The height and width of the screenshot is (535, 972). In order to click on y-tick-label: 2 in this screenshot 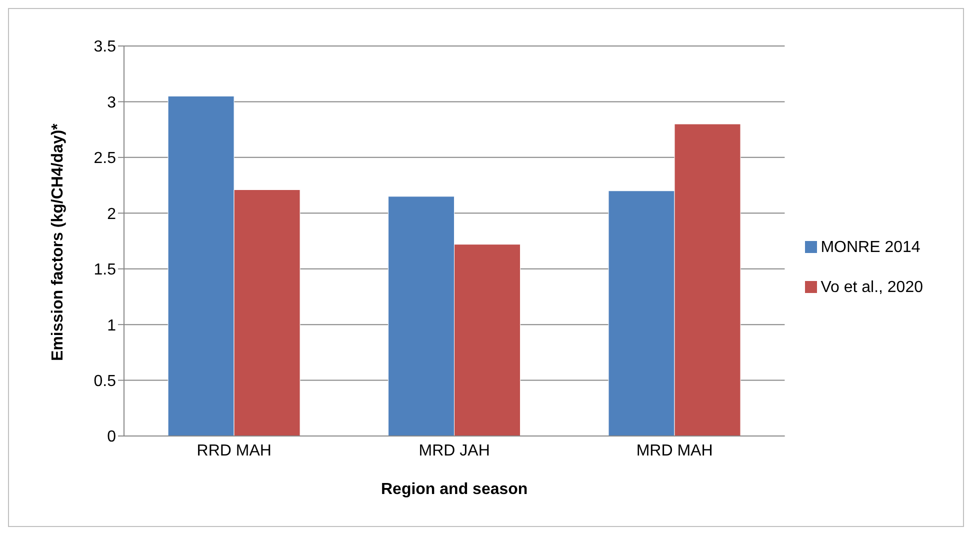, I will do `click(111, 214)`.